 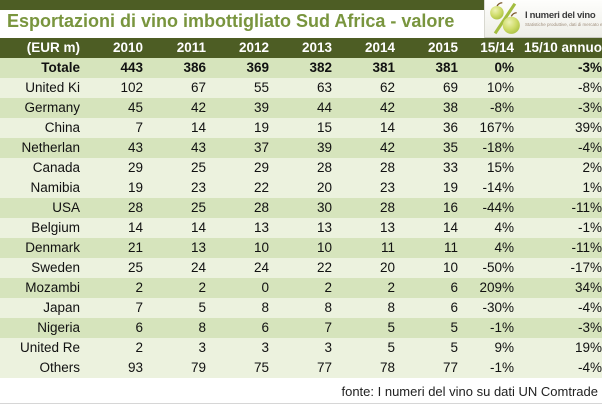 I want to click on cell-sweden-15-10-annuo: -17%, so click(x=586, y=267).